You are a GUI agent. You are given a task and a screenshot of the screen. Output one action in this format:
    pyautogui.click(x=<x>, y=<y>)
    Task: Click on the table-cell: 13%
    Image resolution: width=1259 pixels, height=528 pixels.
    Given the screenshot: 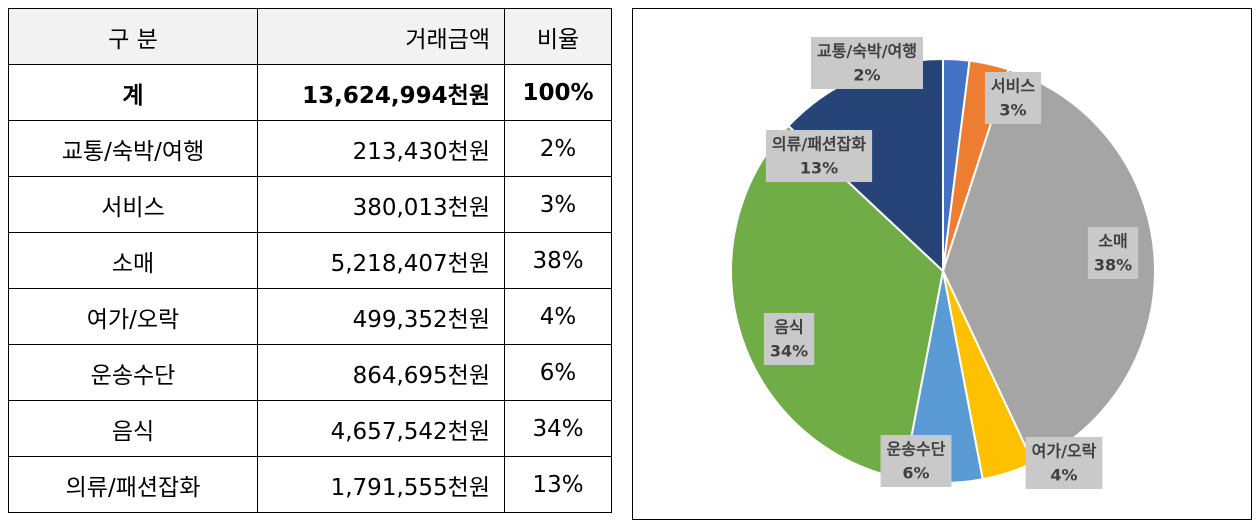 What is the action you would take?
    pyautogui.click(x=558, y=484)
    